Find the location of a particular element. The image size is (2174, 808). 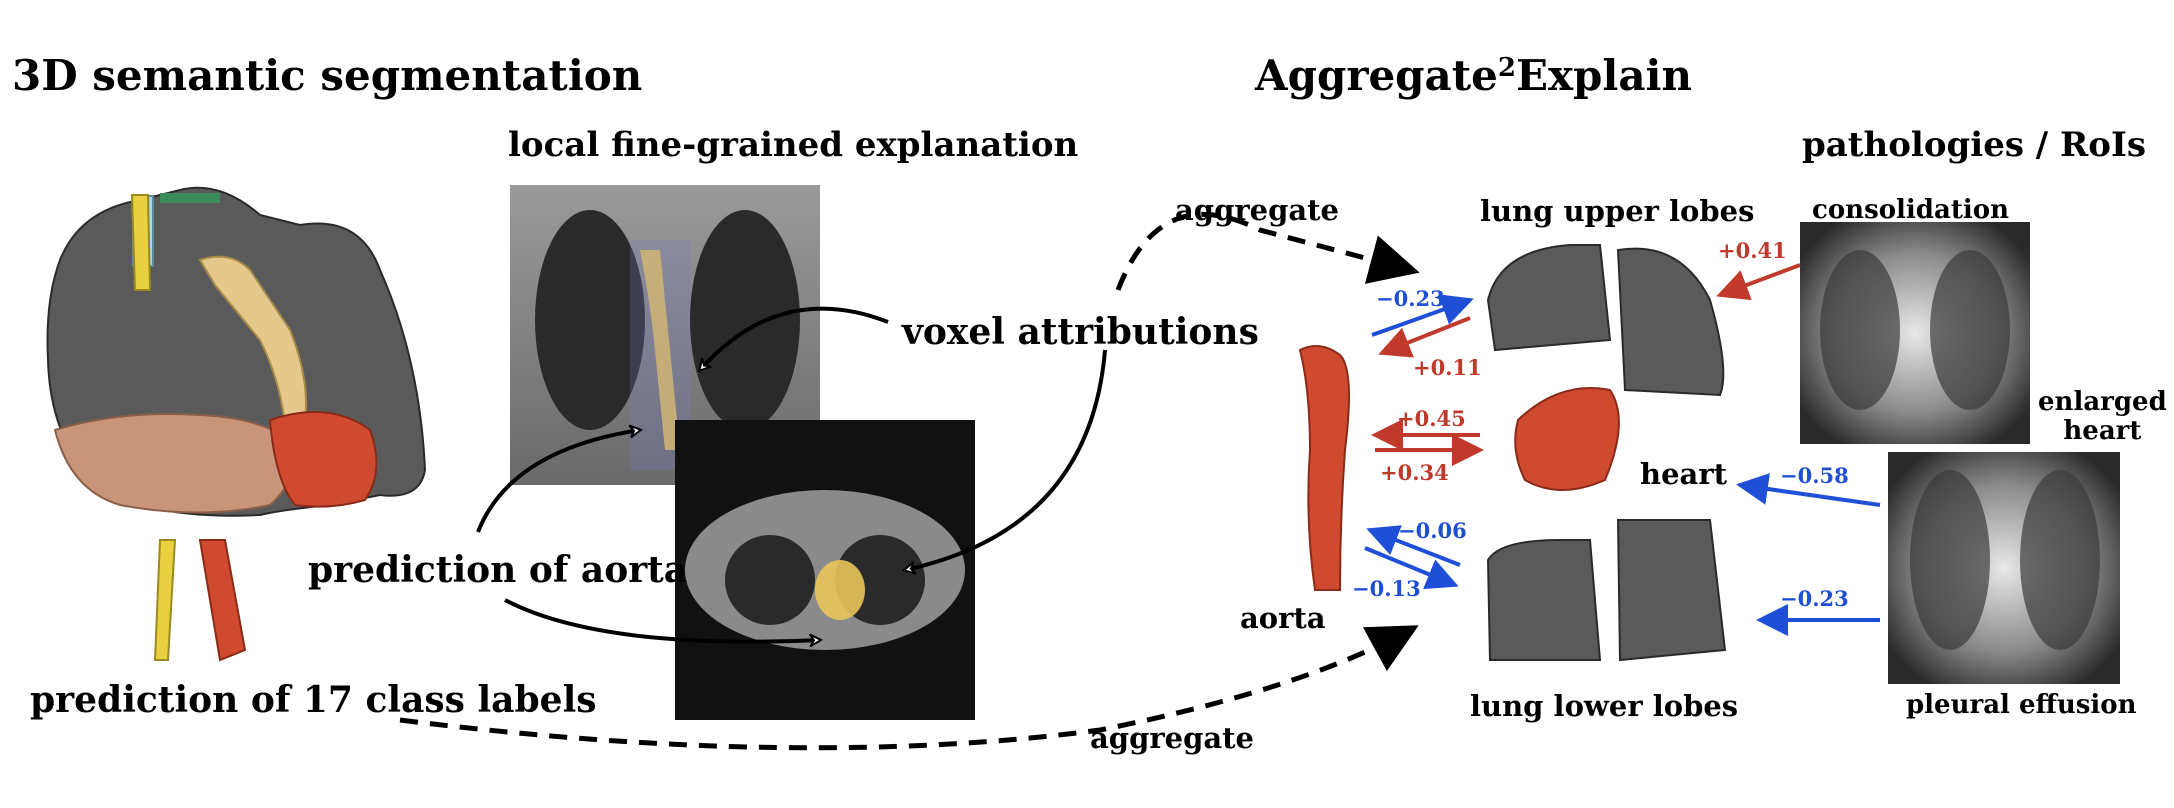

label-voxel-attributions: voxel attributions is located at coordinates (1080, 332).